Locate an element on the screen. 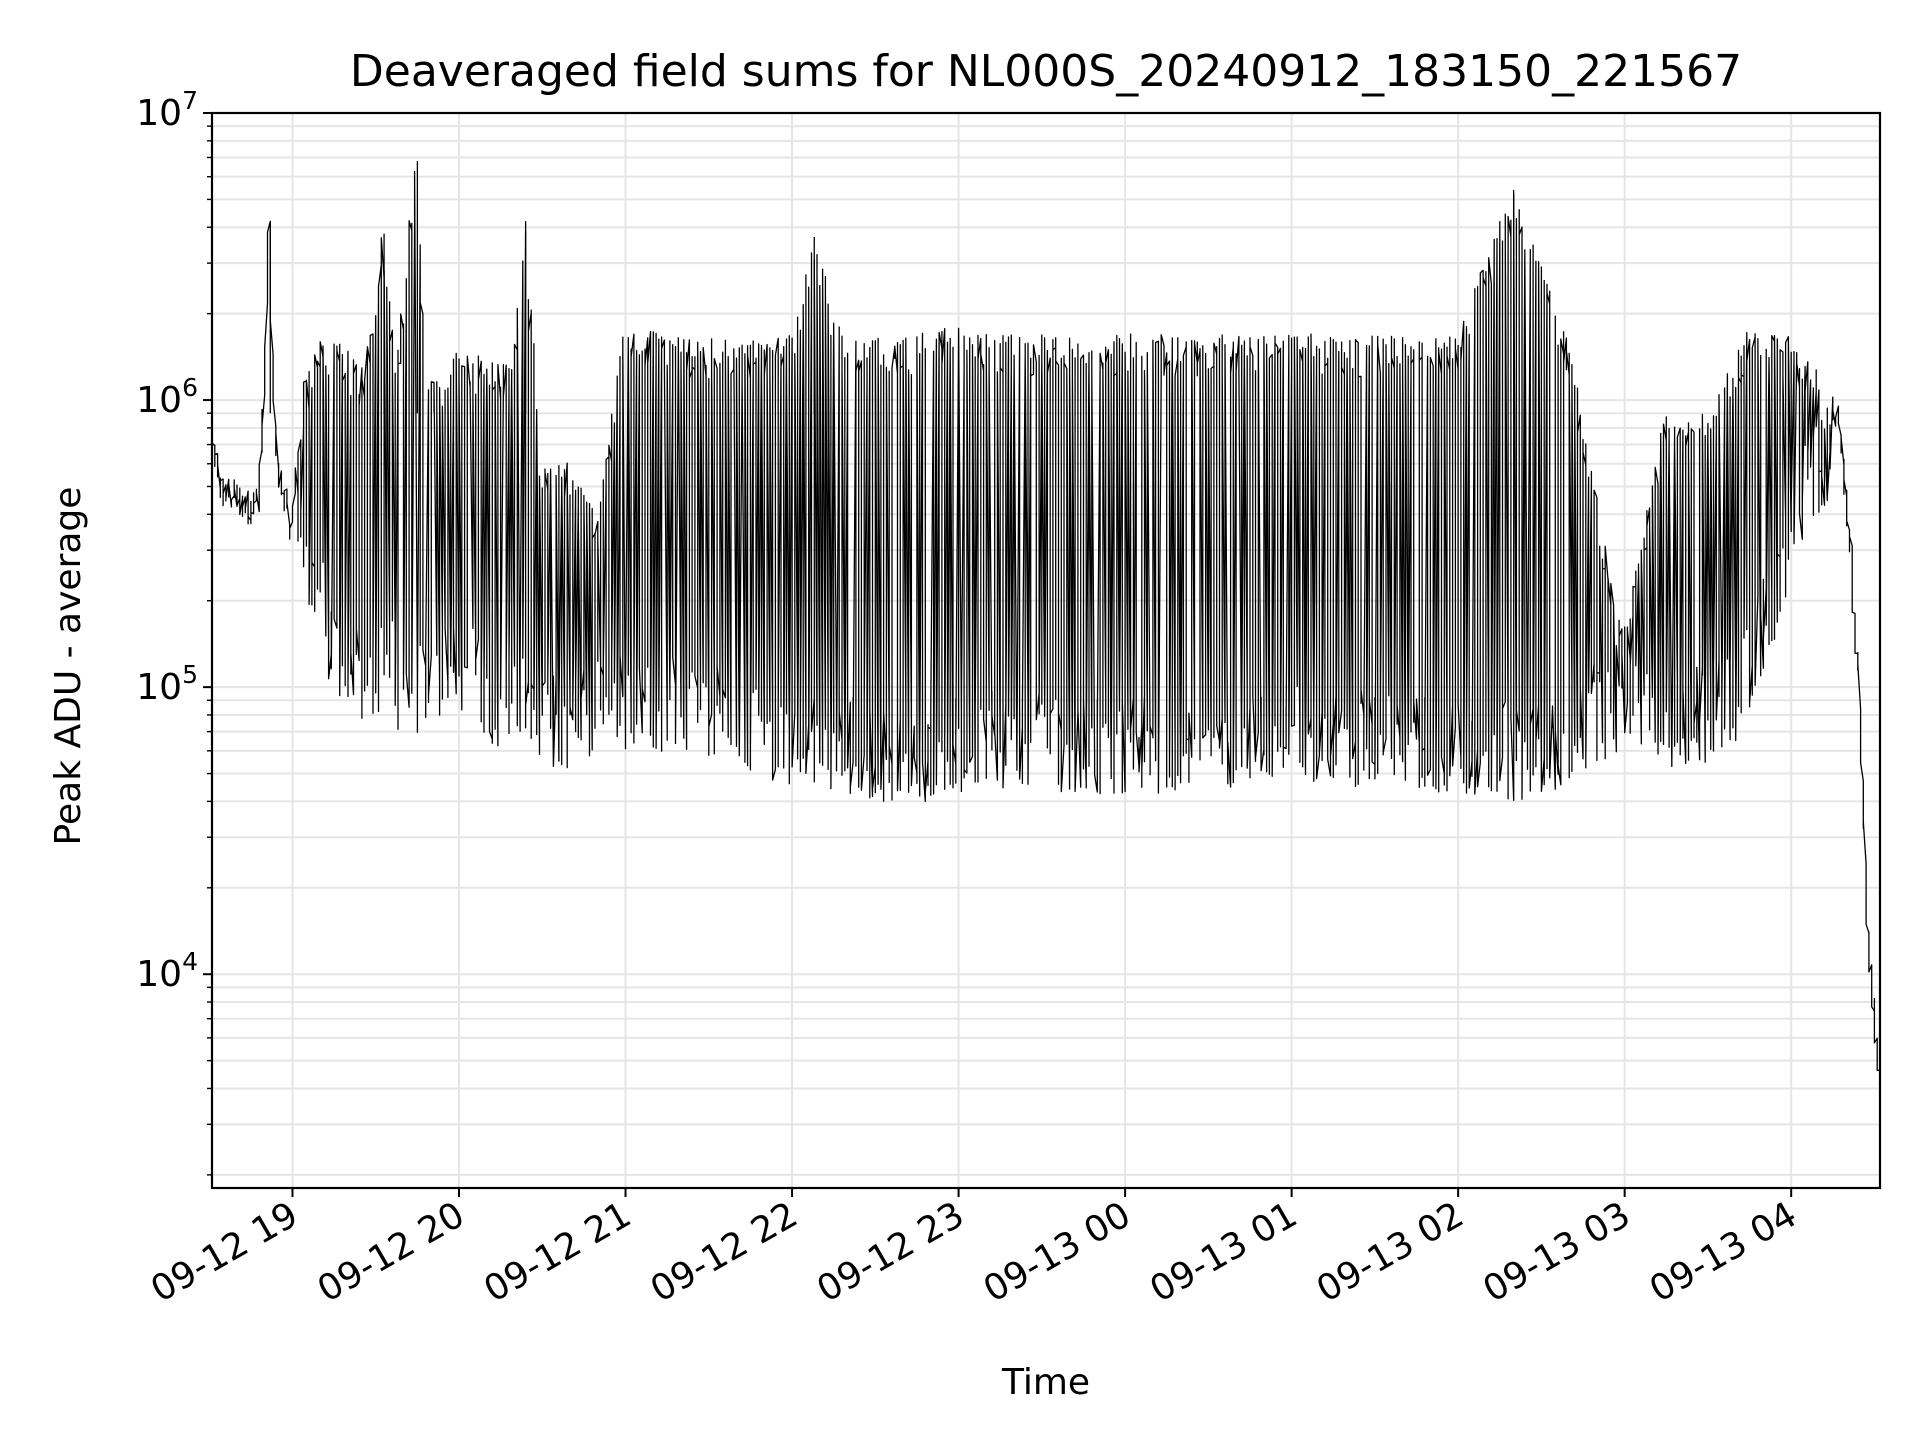  y-tick-label: 10⁷ is located at coordinates (167, 110).